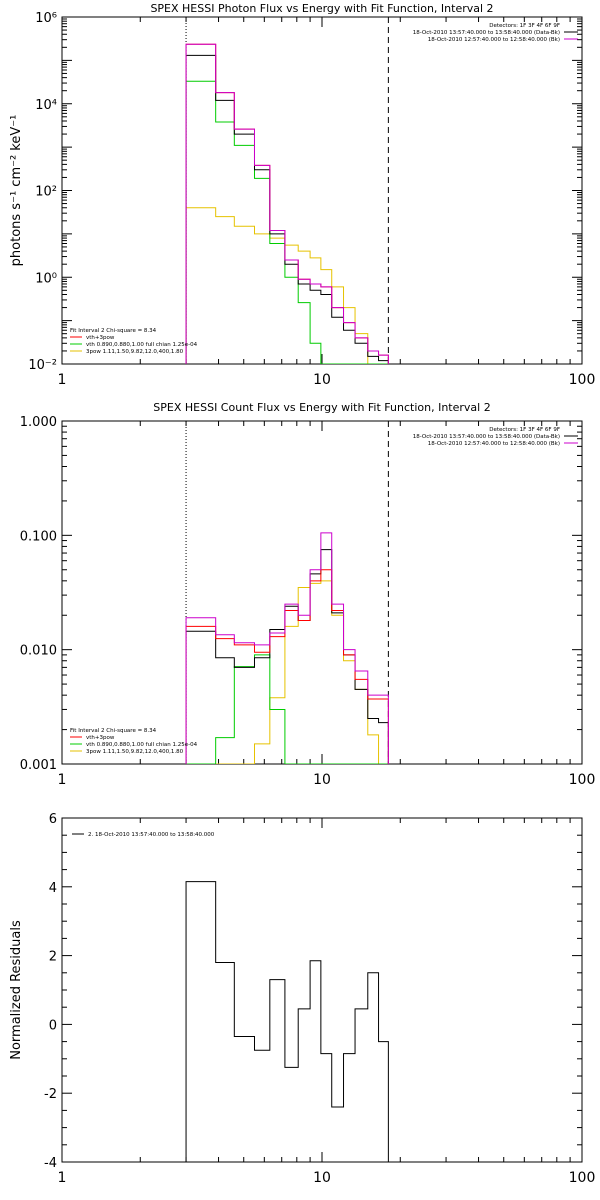 Image resolution: width=600 pixels, height=1200 pixels. Describe the element at coordinates (53, 1025) in the screenshot. I see `y-tick-label: 0` at that location.